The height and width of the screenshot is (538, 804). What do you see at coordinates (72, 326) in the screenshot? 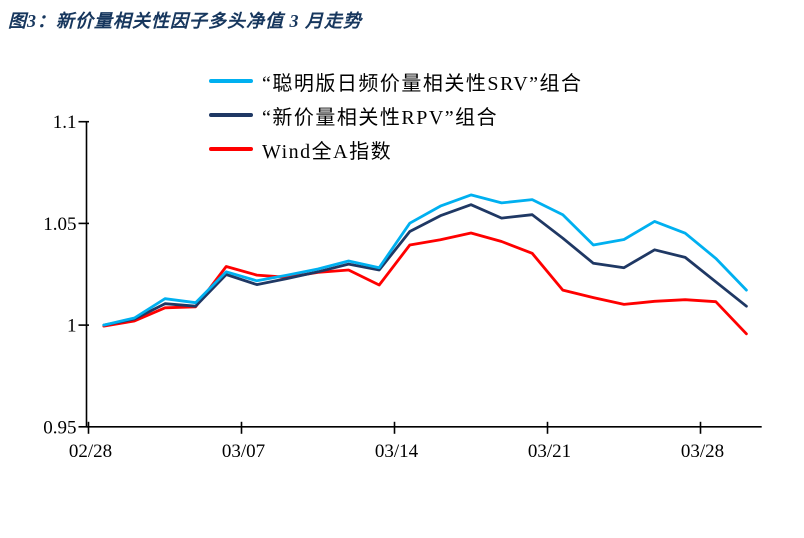
I see `y-tick-label: 1` at bounding box center [72, 326].